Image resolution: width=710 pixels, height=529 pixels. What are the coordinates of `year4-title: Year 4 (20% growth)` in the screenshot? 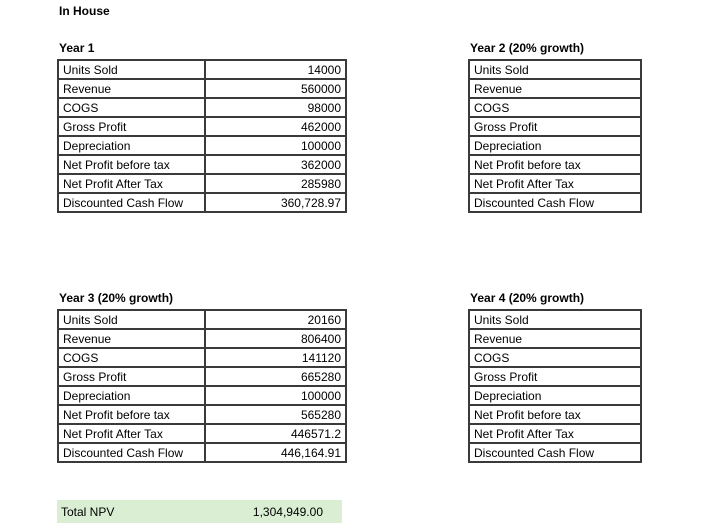 It's located at (527, 298).